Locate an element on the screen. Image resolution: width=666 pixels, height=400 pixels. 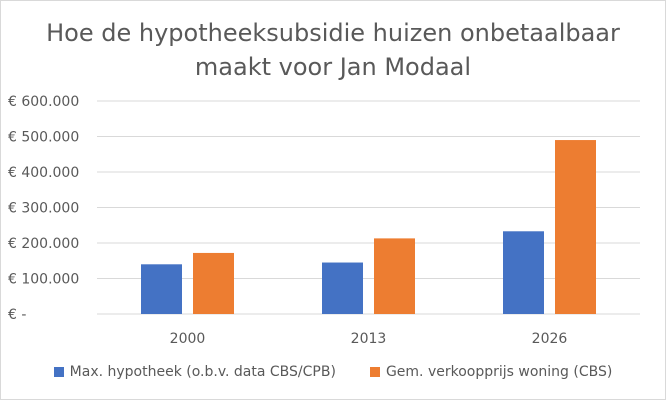
y-tick-label-2: € 200.000 is located at coordinates (43, 244).